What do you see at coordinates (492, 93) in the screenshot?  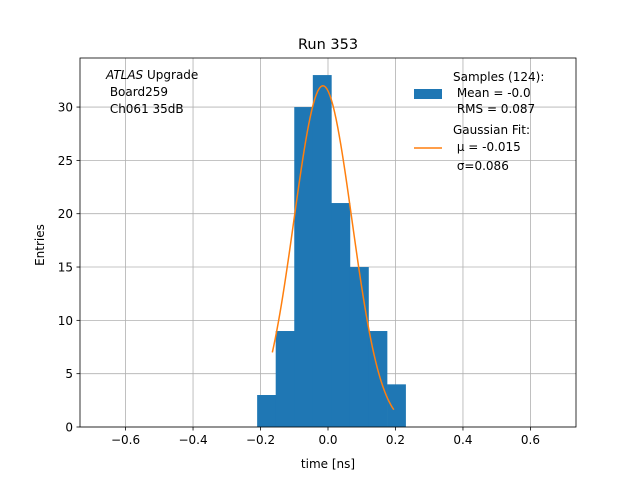 I see `legend-samples-mean: Mean = -0.0` at bounding box center [492, 93].